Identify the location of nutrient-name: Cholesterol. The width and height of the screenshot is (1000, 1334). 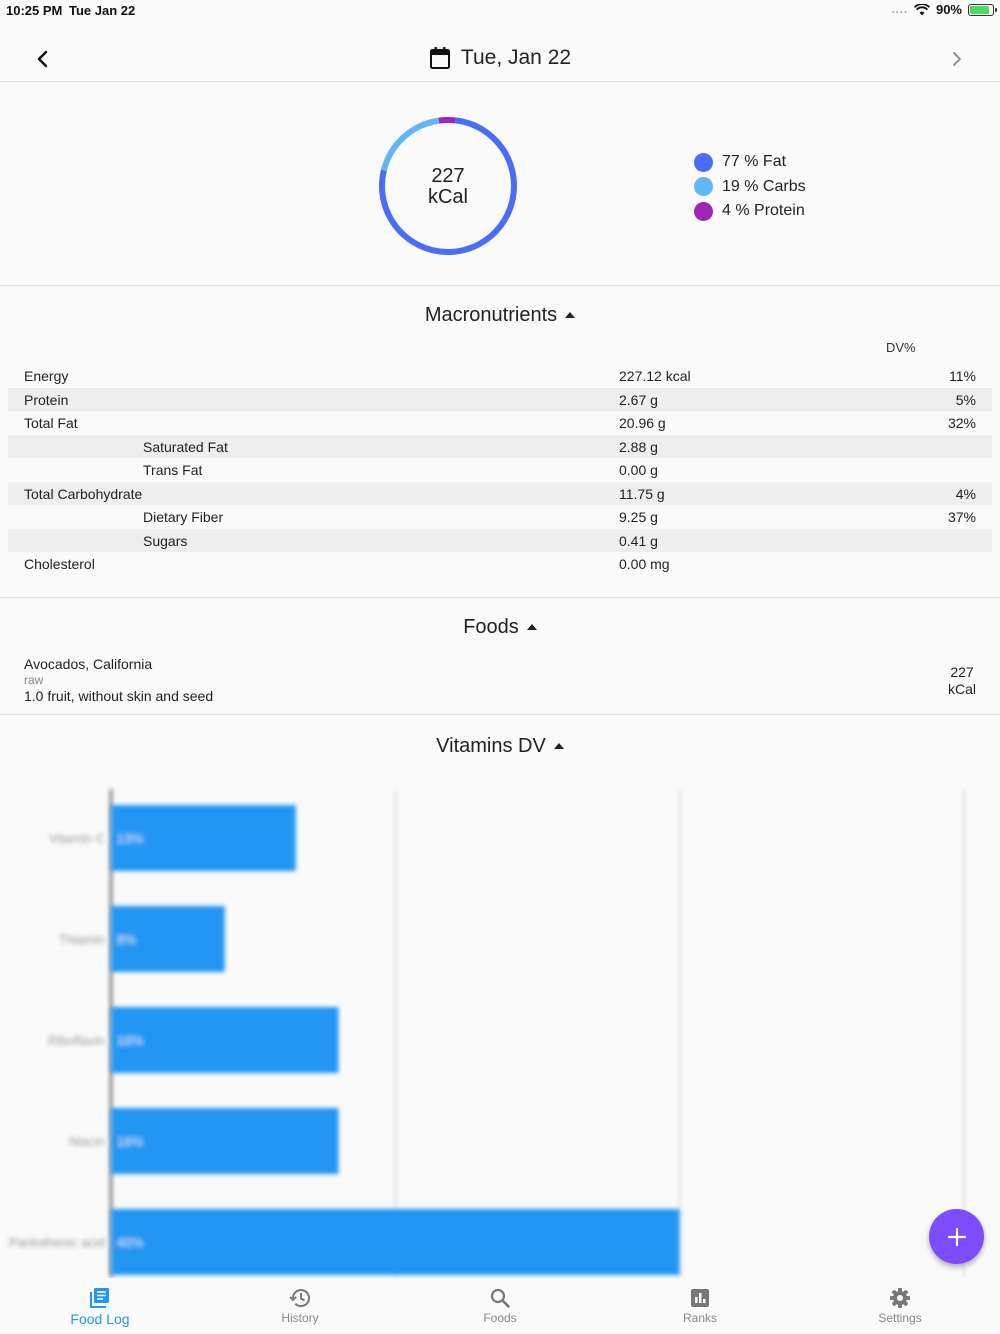
(59, 564).